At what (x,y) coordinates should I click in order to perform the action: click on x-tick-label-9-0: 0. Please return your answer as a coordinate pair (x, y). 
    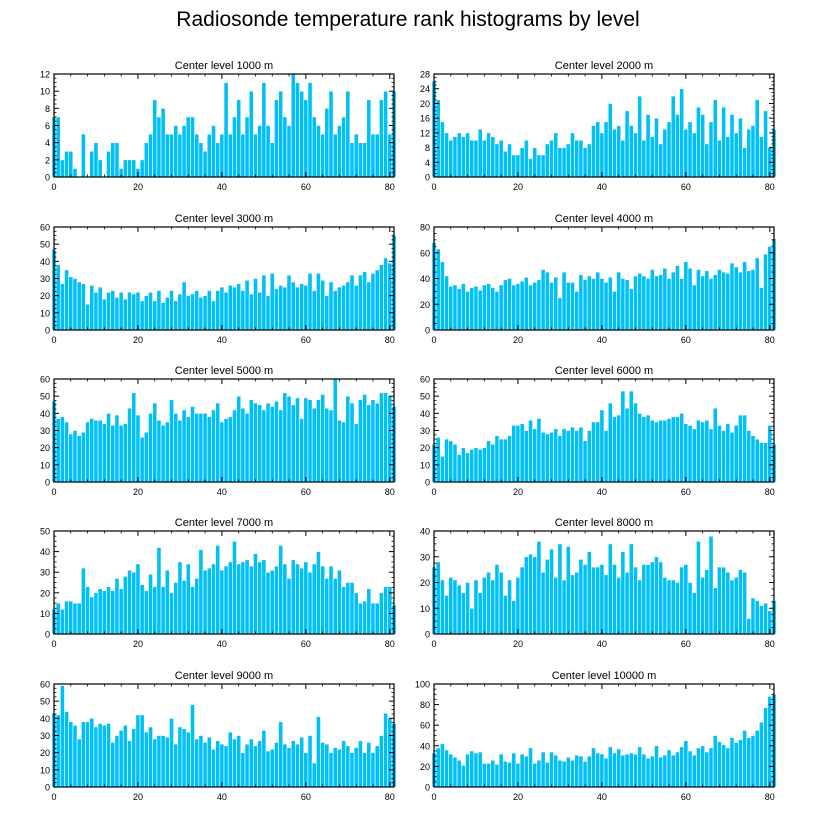
    Looking at the image, I should click on (433, 797).